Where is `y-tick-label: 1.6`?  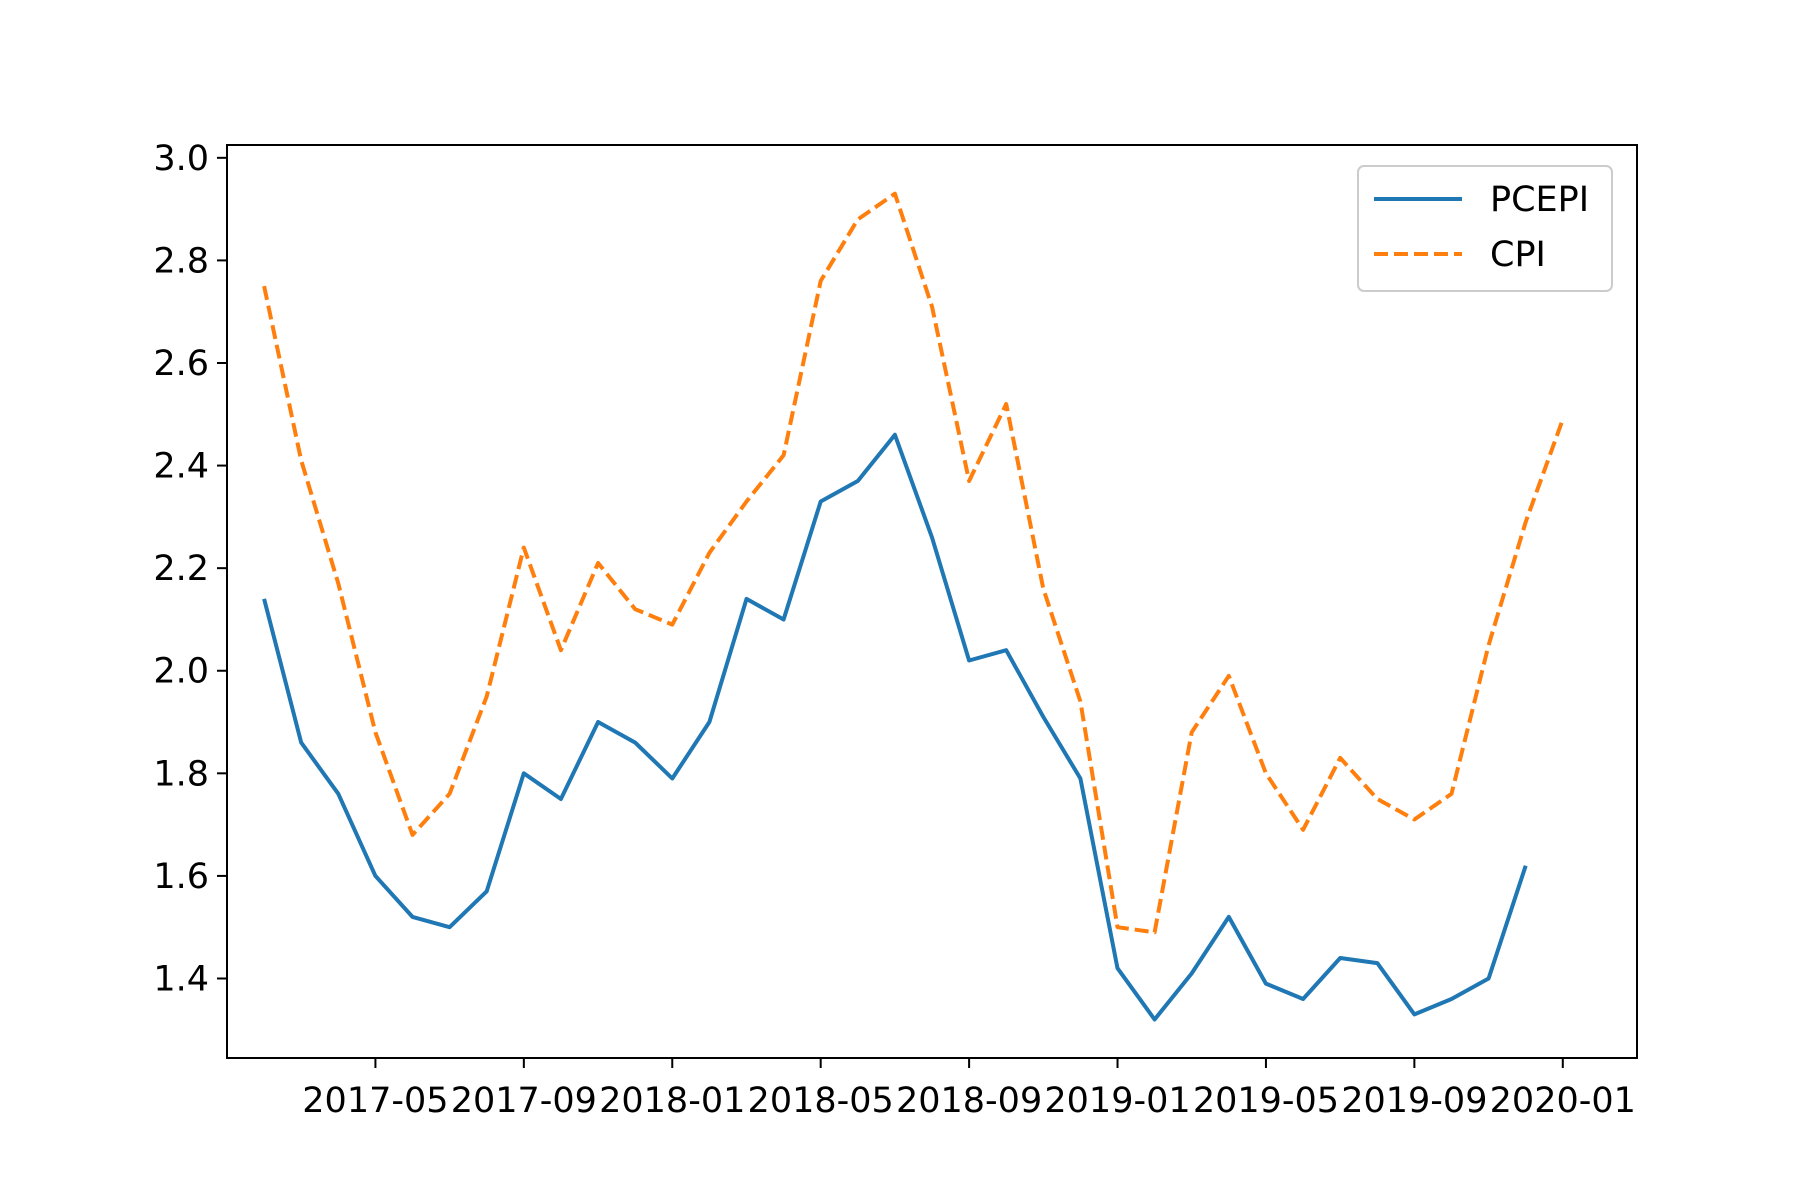
y-tick-label: 1.6 is located at coordinates (181, 877).